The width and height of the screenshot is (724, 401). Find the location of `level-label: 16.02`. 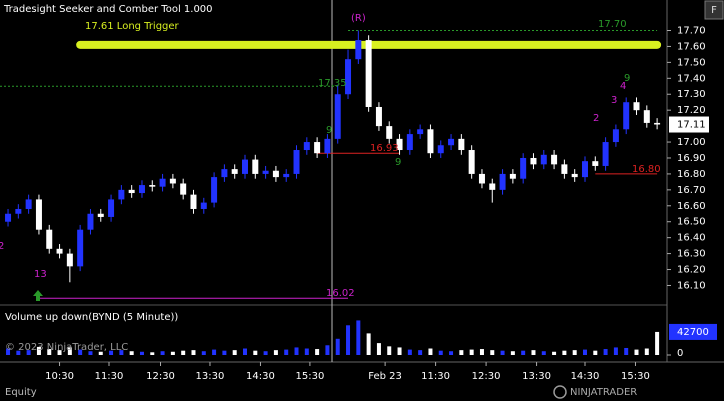

level-label: 16.02 is located at coordinates (340, 293).